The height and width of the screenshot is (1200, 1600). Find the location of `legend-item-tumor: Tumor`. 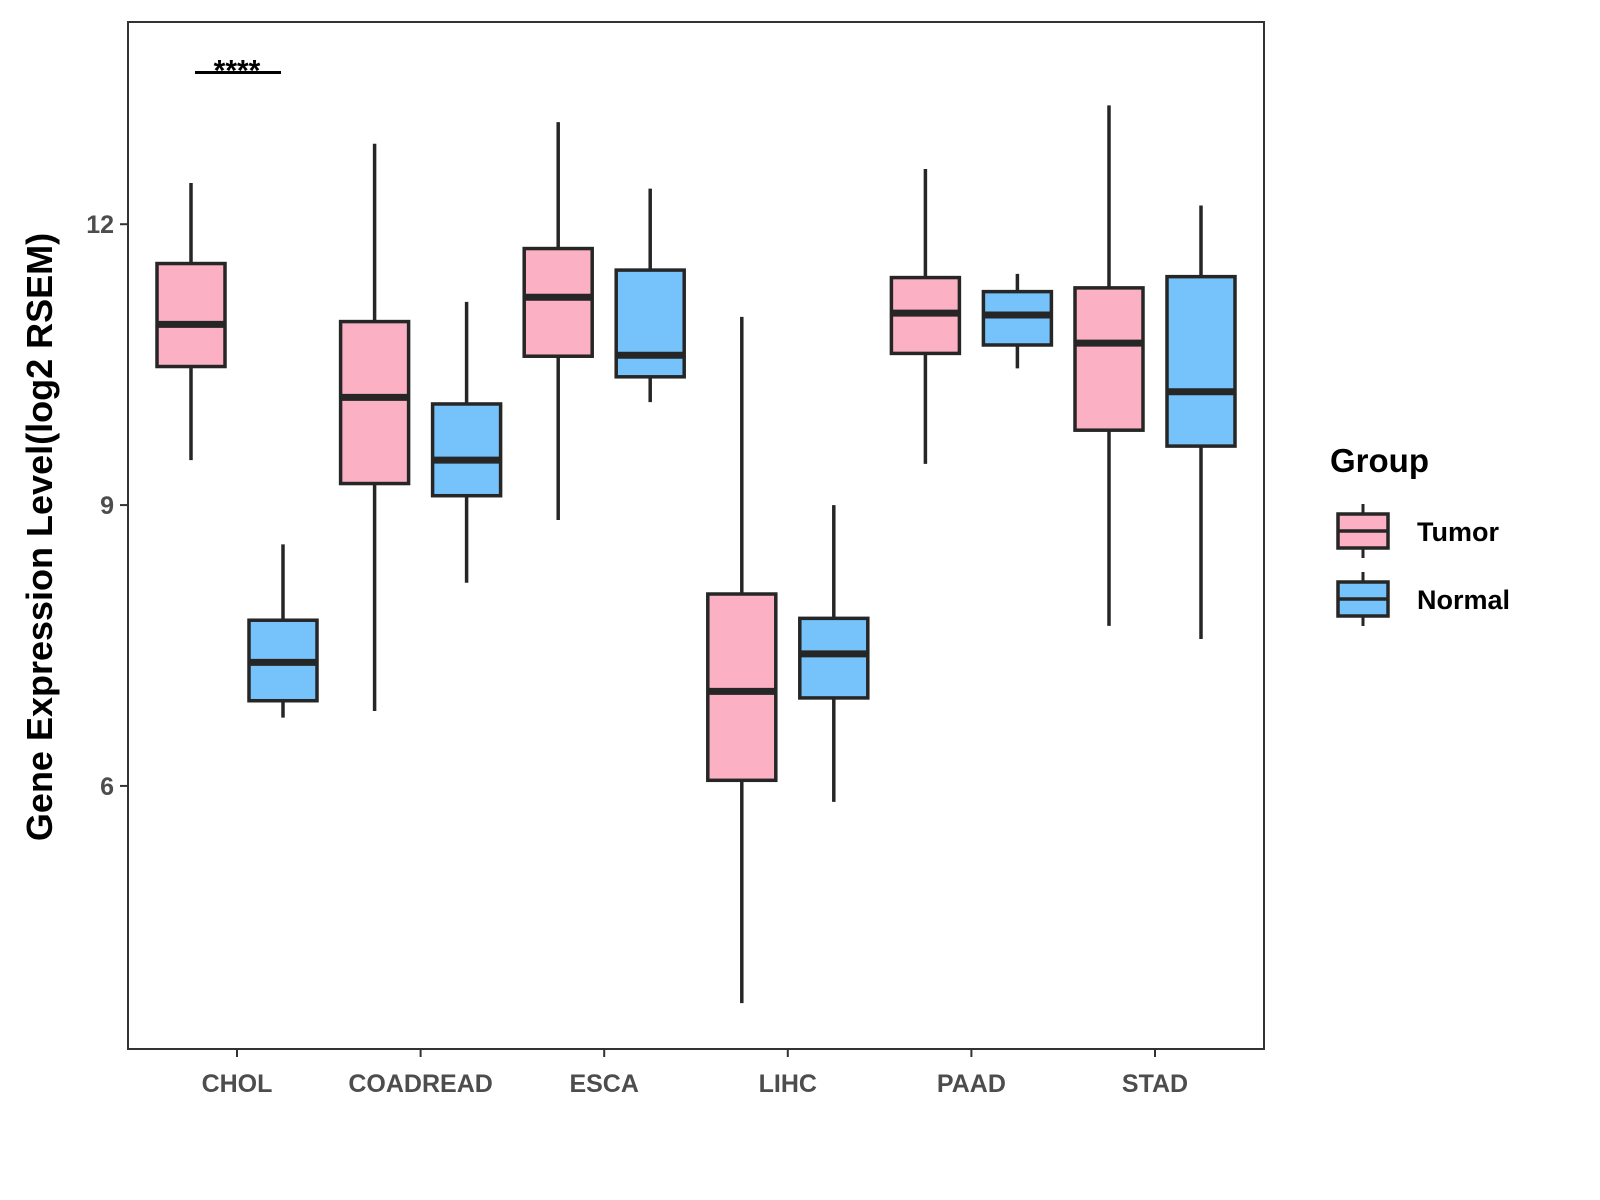

legend-item-tumor: Tumor is located at coordinates (1417, 531).